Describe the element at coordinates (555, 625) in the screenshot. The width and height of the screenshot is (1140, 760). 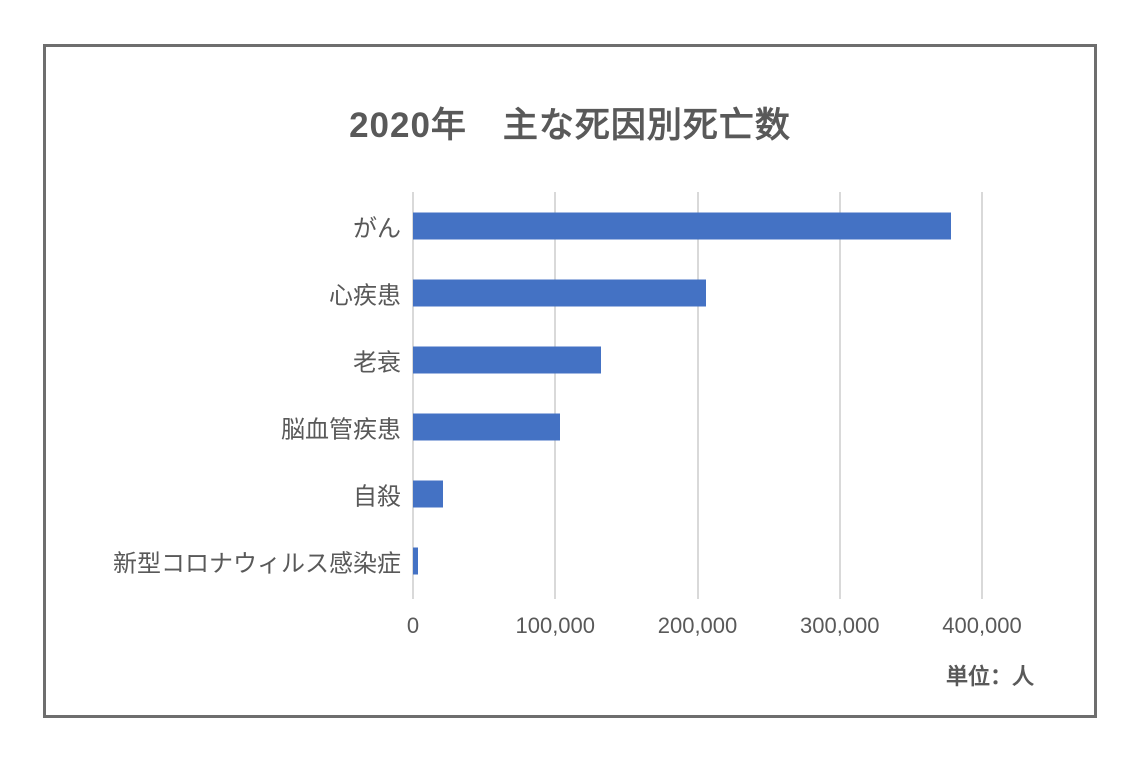
I see `x-tick-label: 100,000` at that location.